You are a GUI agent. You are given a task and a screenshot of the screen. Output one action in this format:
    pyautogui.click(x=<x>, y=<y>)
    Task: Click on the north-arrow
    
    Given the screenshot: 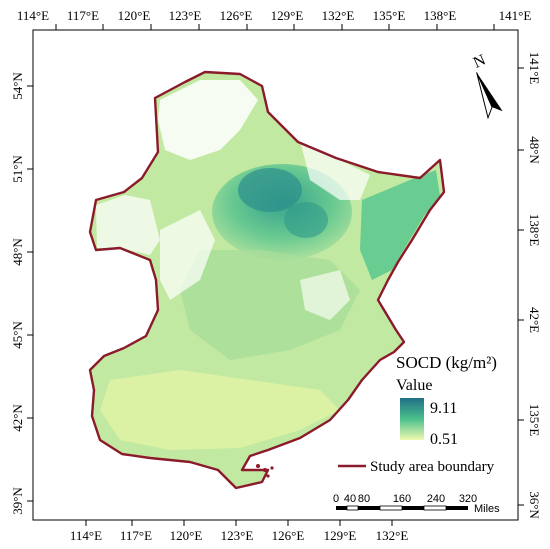 What is the action you would take?
    pyautogui.click(x=489, y=96)
    